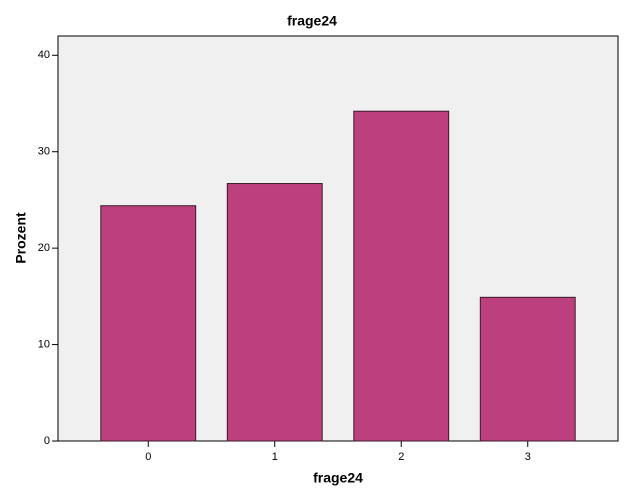 The image size is (626, 501). I want to click on y-tick-label: 20, so click(44, 248).